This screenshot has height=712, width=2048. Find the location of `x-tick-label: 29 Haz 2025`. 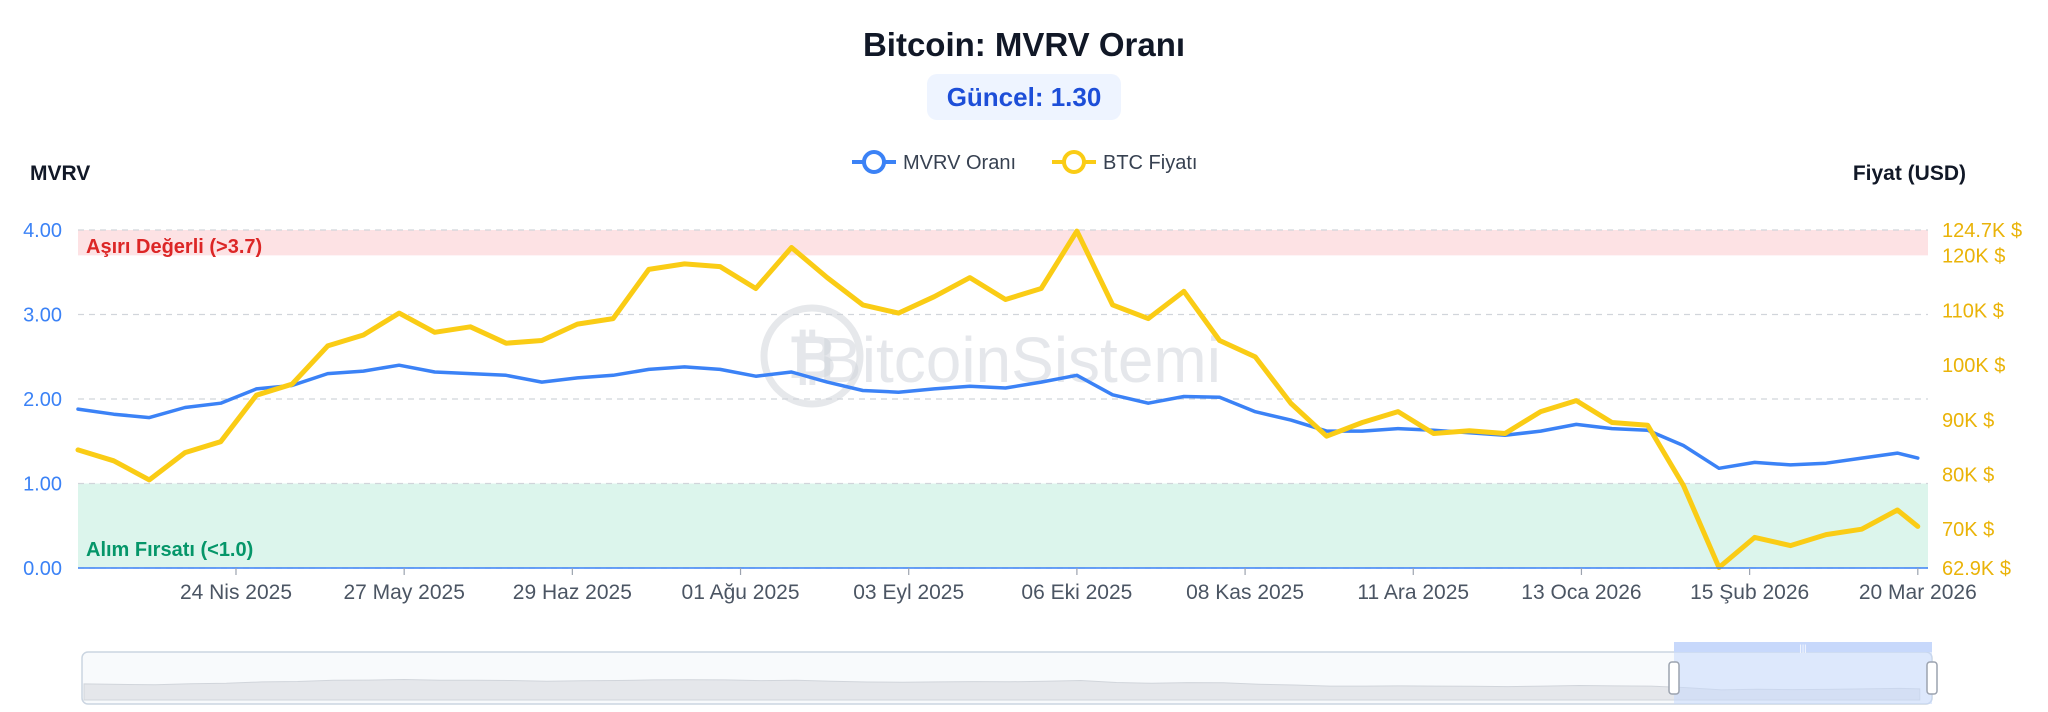

x-tick-label: 29 Haz 2025 is located at coordinates (572, 592).